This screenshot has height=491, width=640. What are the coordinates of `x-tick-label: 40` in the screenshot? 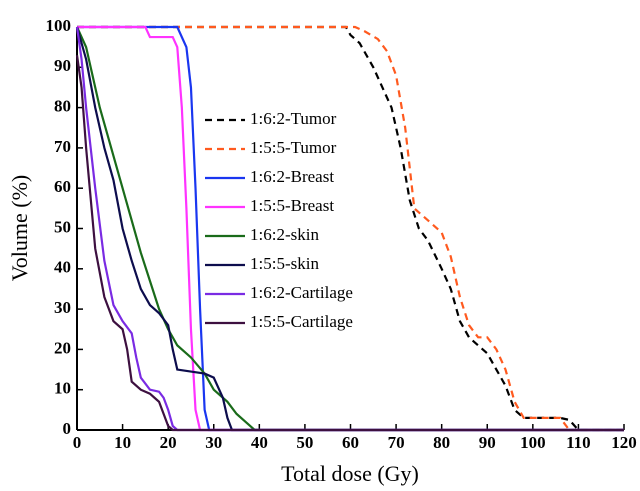 It's located at (259, 442).